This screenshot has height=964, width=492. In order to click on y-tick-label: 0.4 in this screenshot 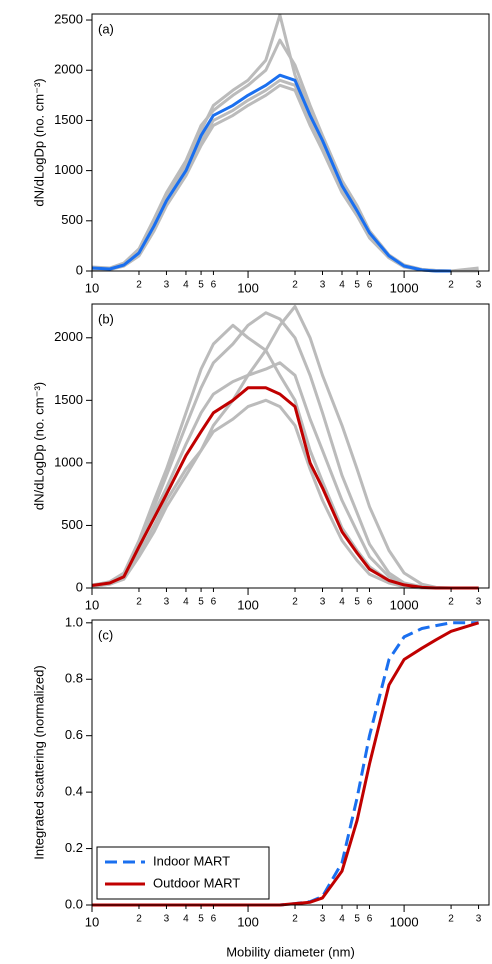, I will do `click(74, 791)`.